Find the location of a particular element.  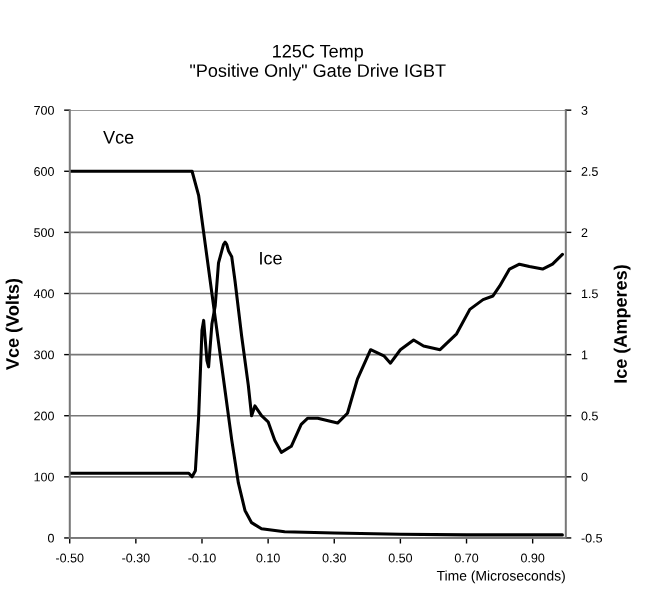

y-axis-title: Vce (Volts) is located at coordinates (14, 324).